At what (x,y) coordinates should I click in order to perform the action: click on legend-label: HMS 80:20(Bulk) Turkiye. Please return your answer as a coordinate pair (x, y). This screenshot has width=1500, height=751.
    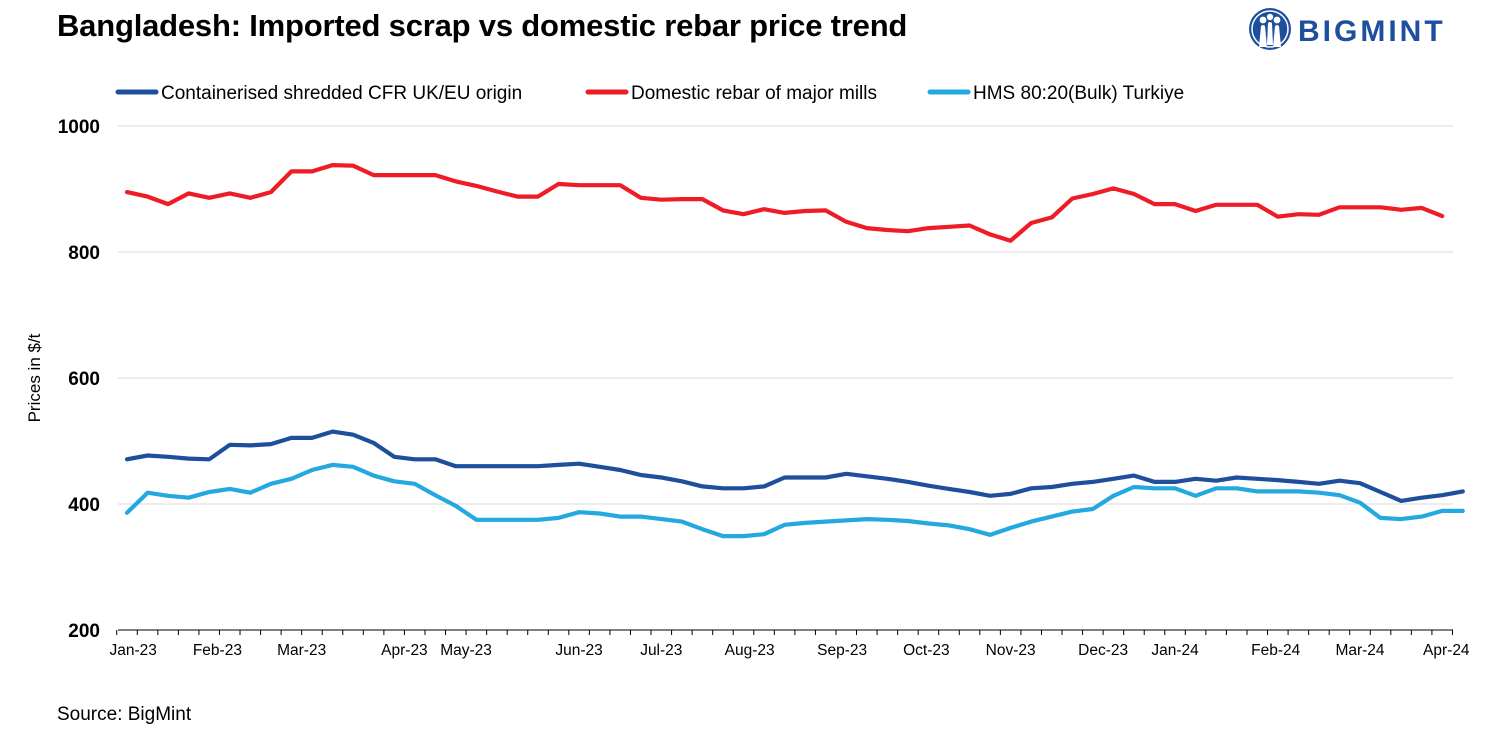
    Looking at the image, I should click on (1078, 93).